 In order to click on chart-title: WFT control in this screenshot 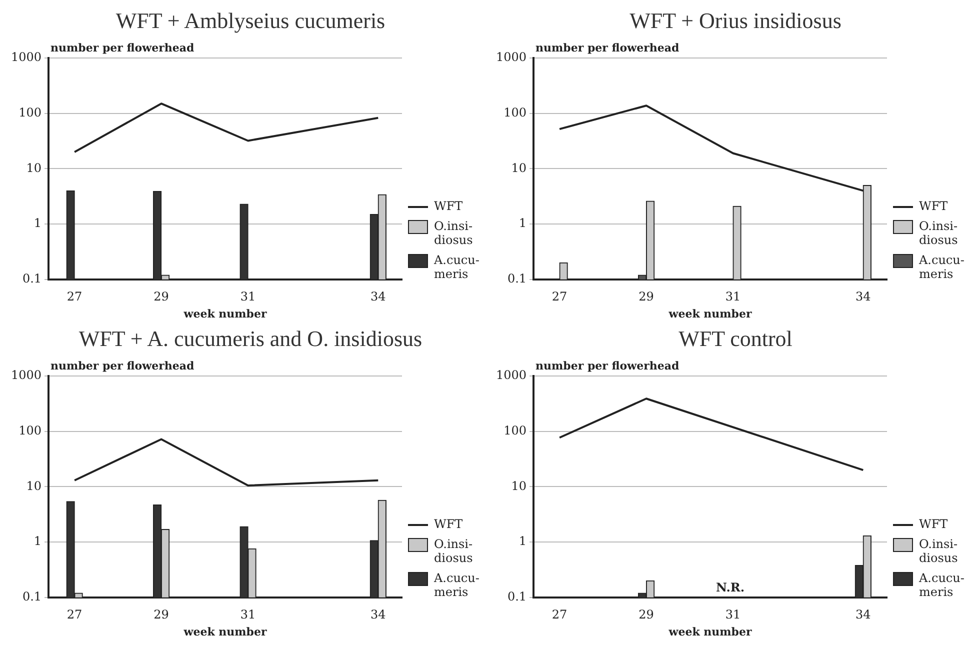, I will do `click(736, 339)`.